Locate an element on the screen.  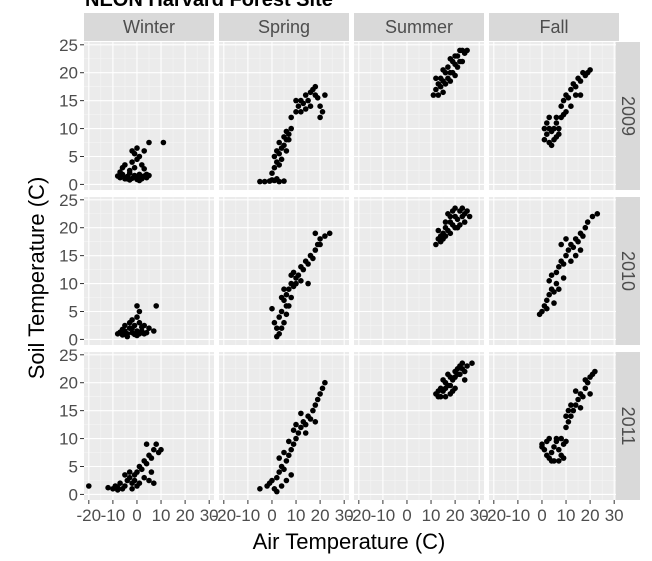
x-tick-label: 0 is located at coordinates (271, 515).